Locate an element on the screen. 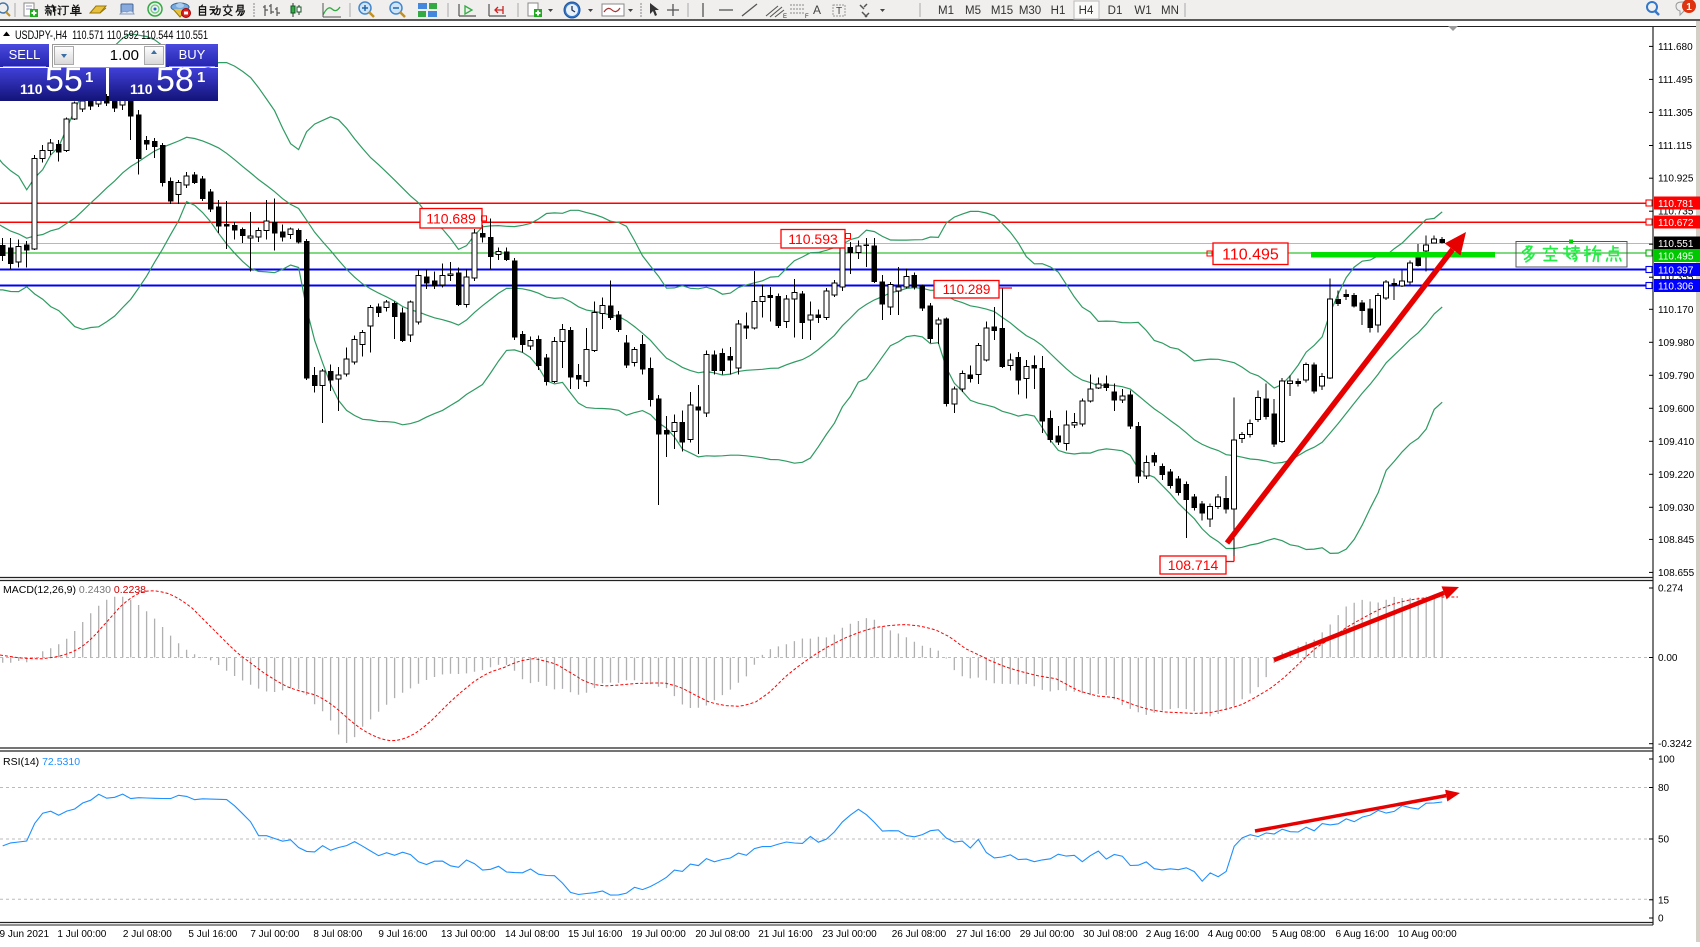  svg-text: 15 Jul 16:00 is located at coordinates (595, 934).